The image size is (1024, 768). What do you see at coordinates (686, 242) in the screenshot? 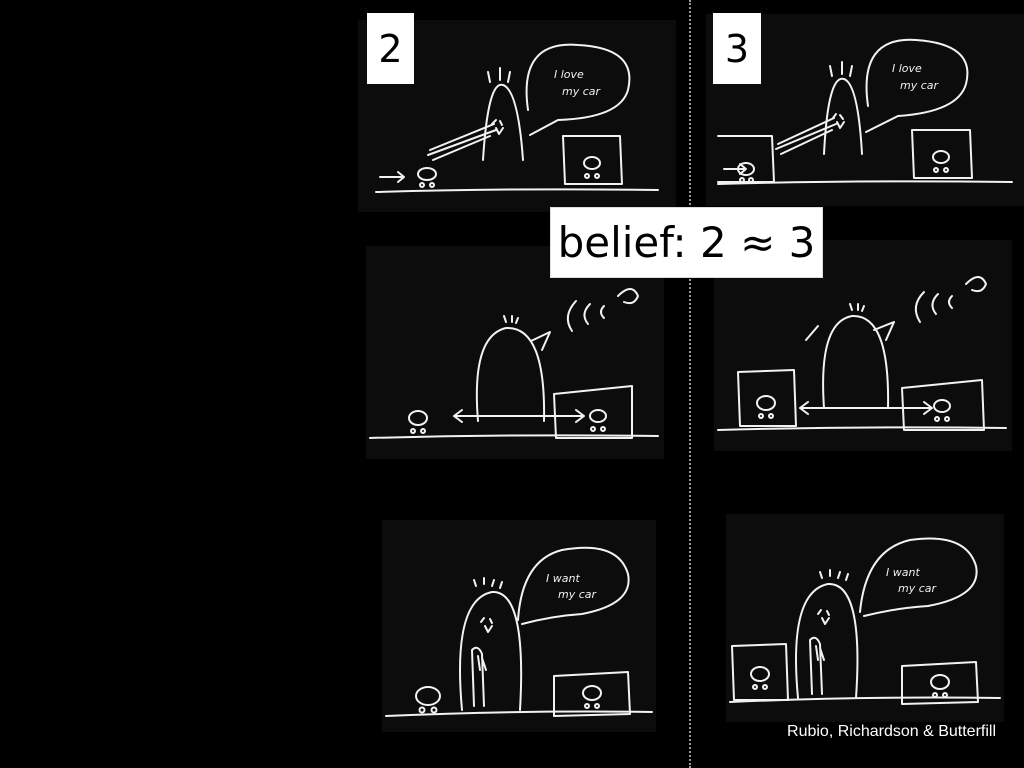
I see `belief-claim-box: belief: 2 ≈ 3` at bounding box center [686, 242].